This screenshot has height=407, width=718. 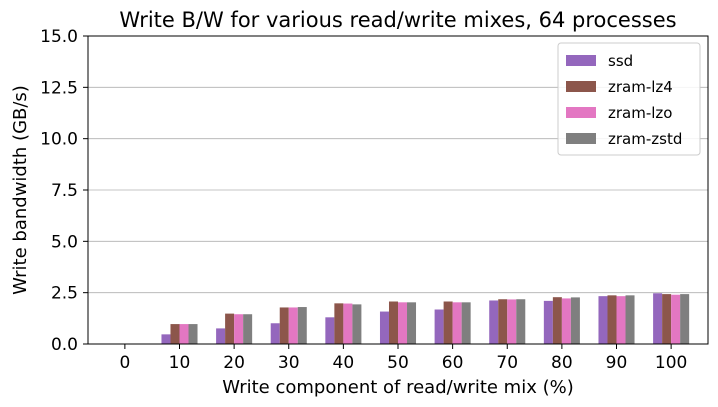 What do you see at coordinates (59, 140) in the screenshot?
I see `y-tick-label: 10.0` at bounding box center [59, 140].